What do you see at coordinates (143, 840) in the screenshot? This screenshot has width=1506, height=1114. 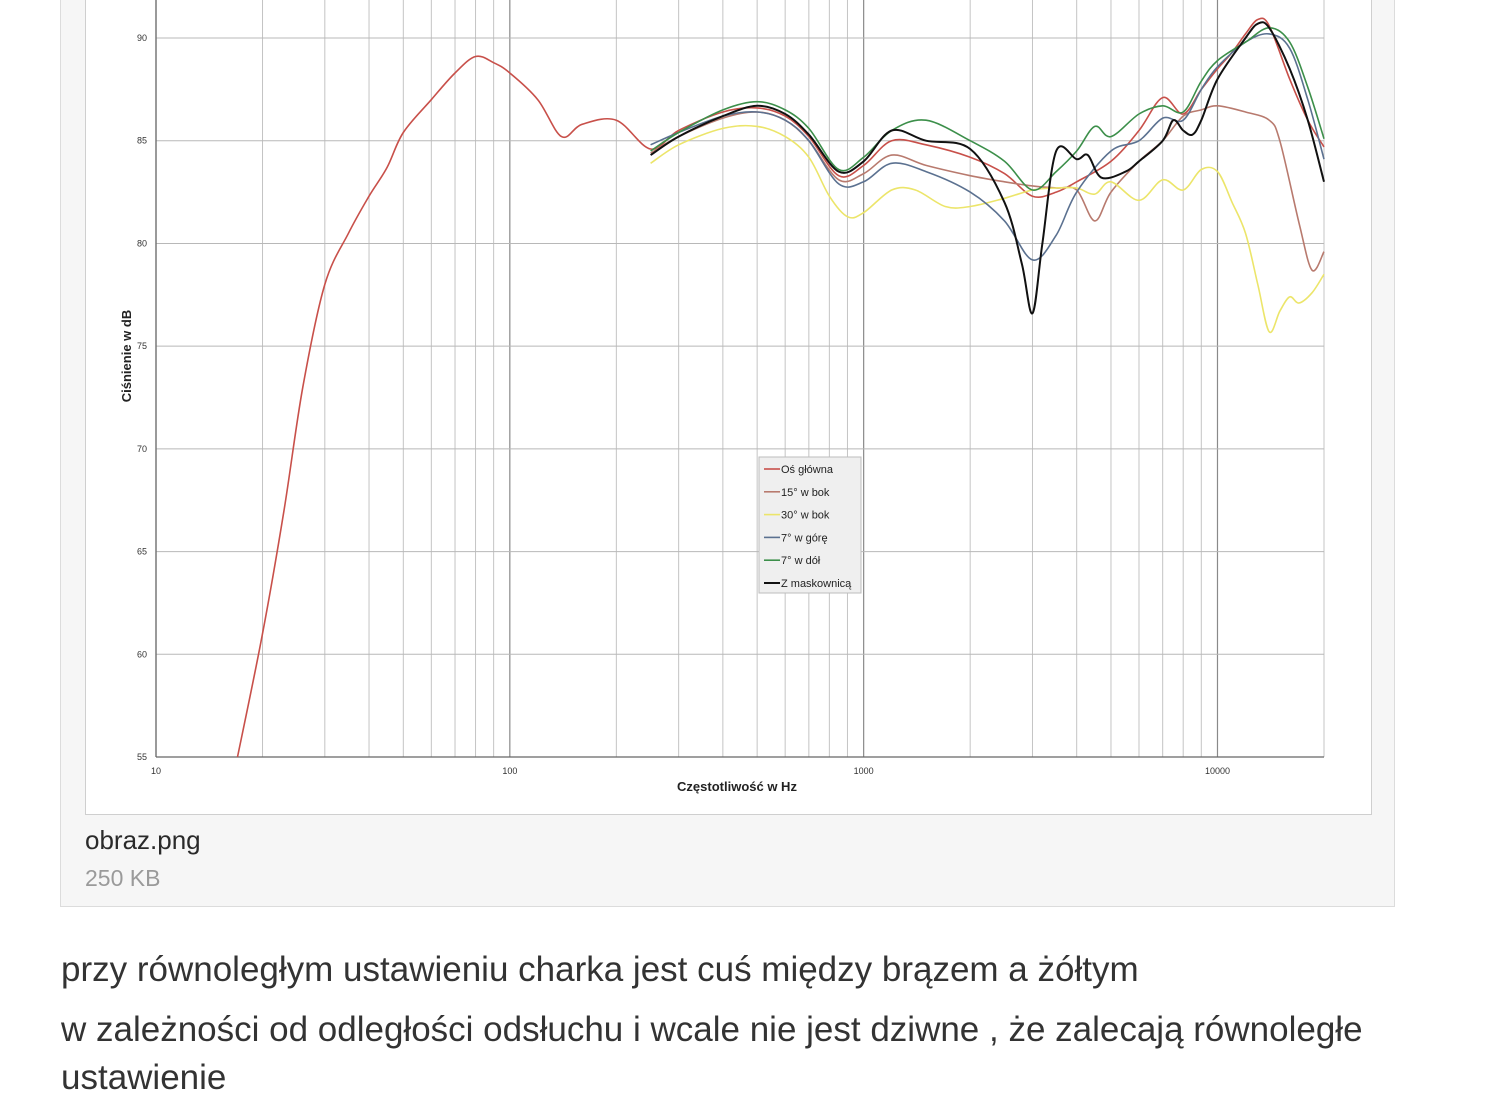 I see `attachment-file-name: obraz.png` at bounding box center [143, 840].